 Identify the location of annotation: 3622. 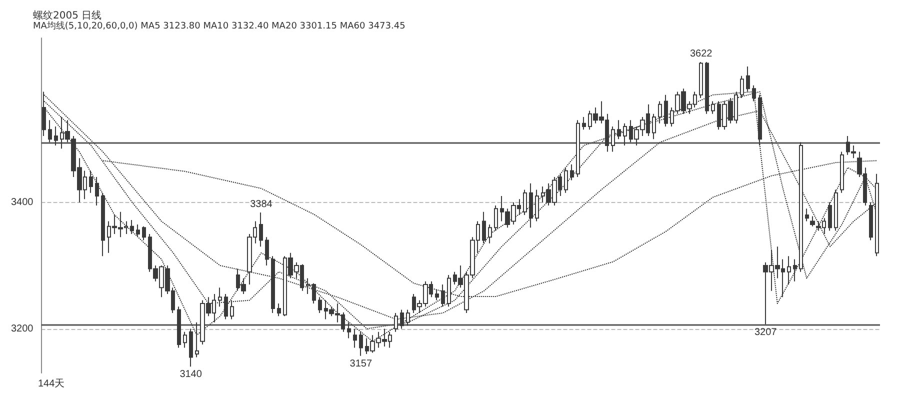
(701, 54).